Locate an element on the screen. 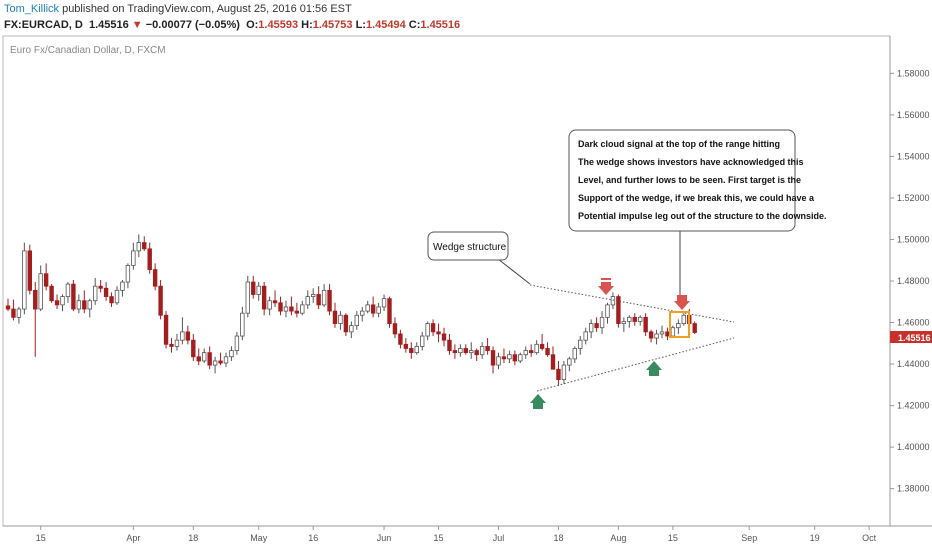 Image resolution: width=932 pixels, height=550 pixels. callout-box is located at coordinates (682, 180).